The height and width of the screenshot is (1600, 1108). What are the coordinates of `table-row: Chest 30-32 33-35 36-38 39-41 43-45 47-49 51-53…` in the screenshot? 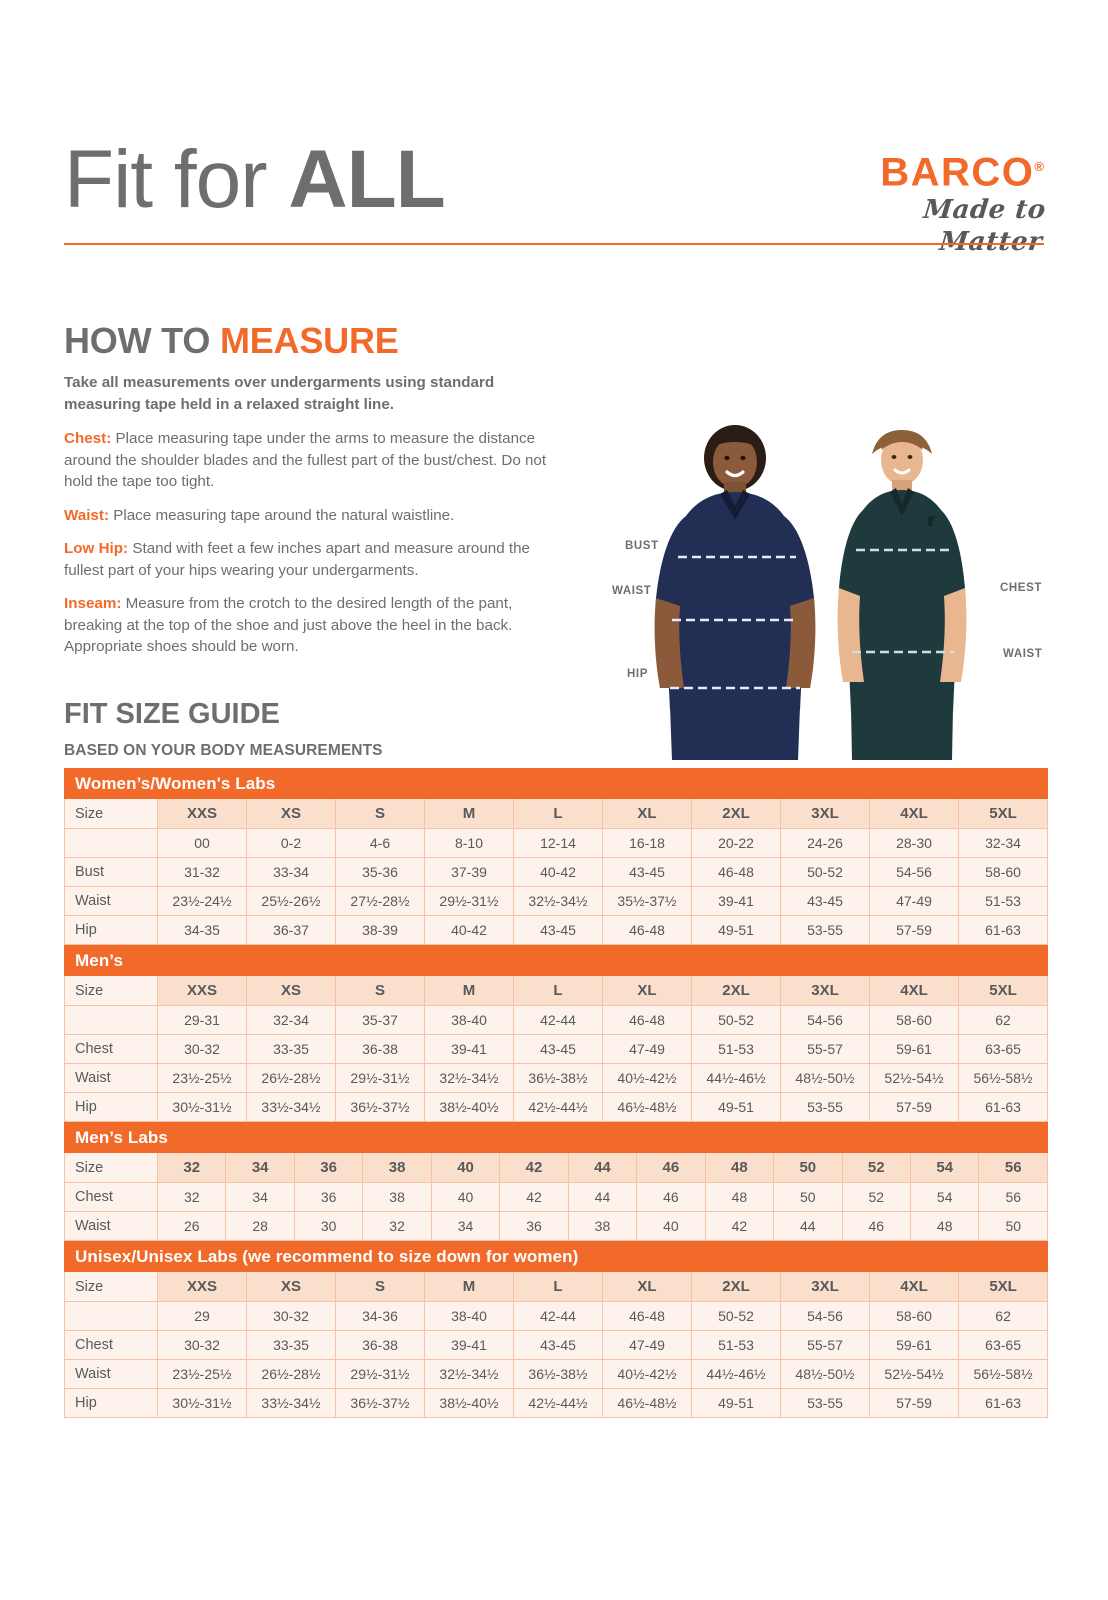 It's located at (556, 1345).